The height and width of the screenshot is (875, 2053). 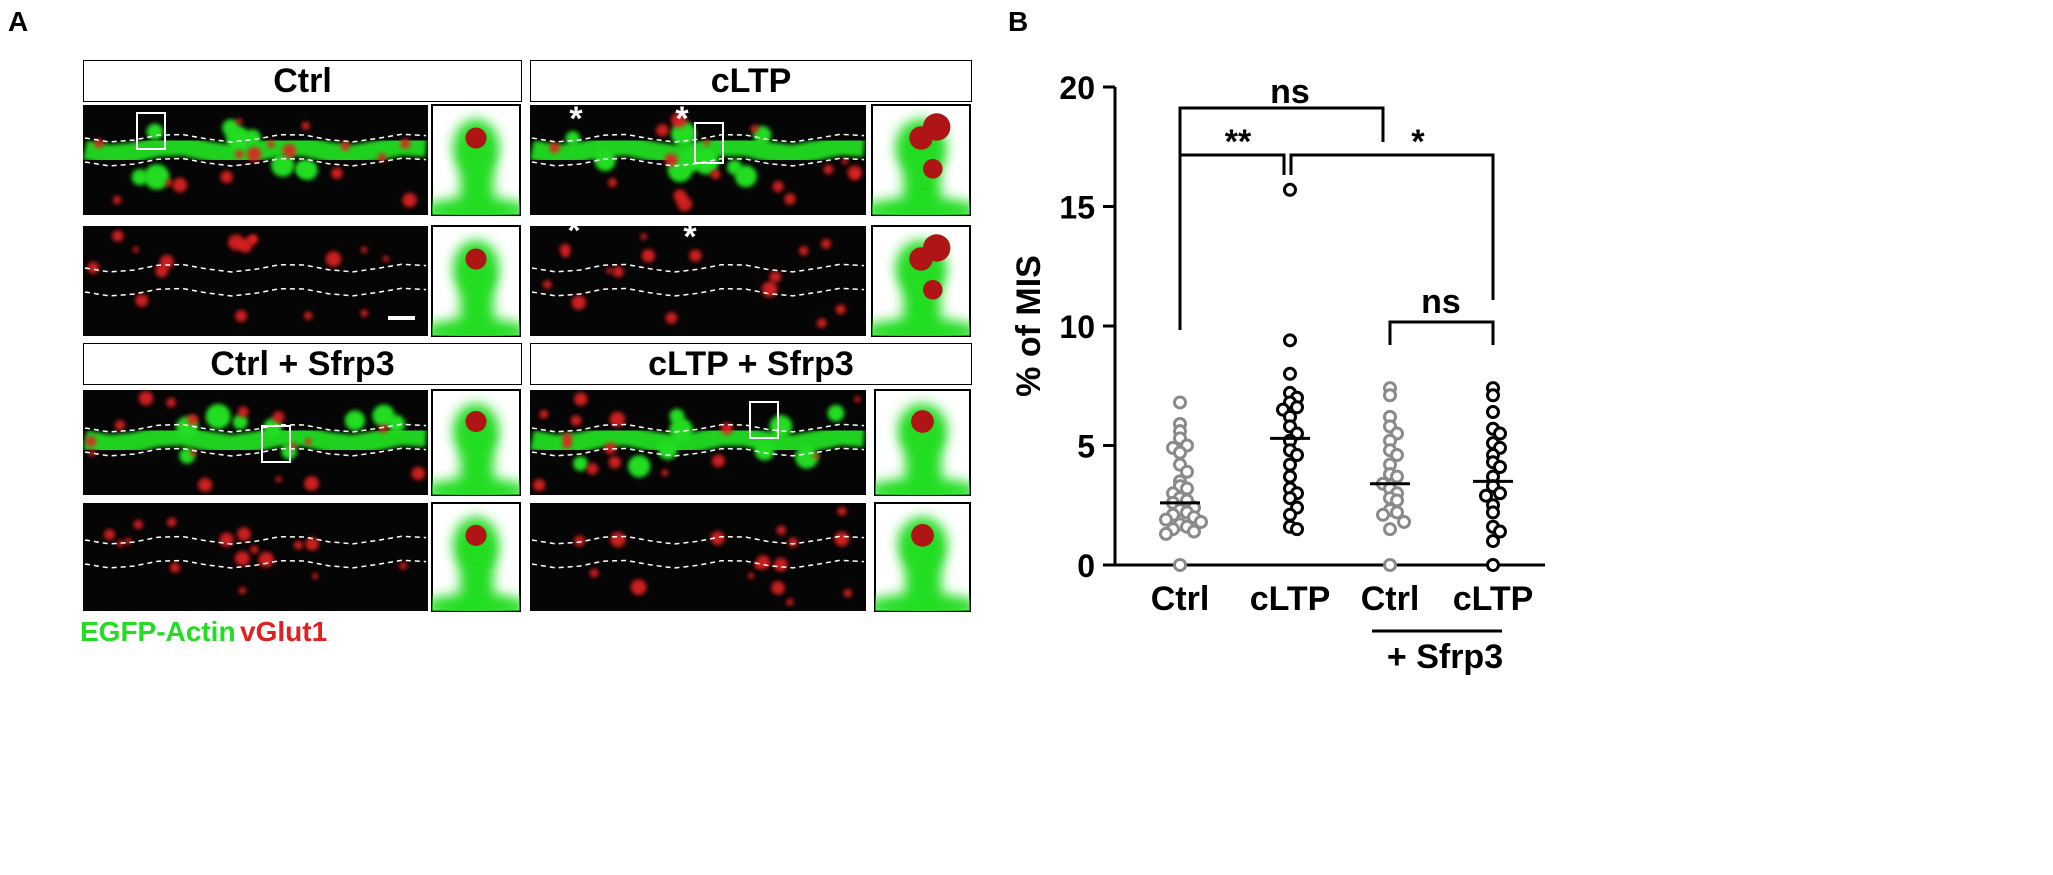 What do you see at coordinates (1077, 88) in the screenshot?
I see `y-tick-label: 20` at bounding box center [1077, 88].